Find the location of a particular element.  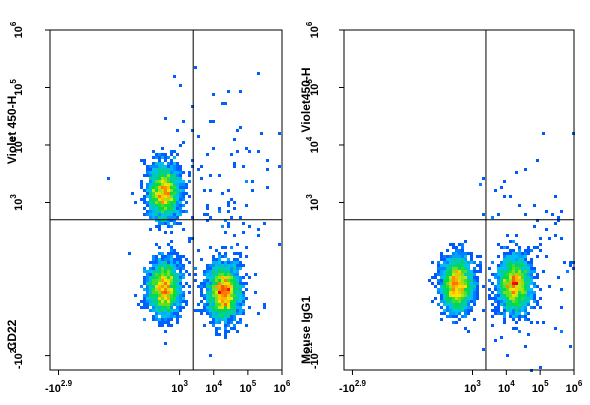

y-axis-label-top: Violet 450-H is located at coordinates (12, 130).